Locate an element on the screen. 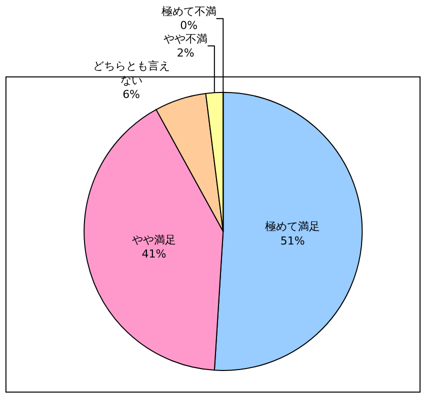  slice-label: どちらとも言えない is located at coordinates (131, 73).